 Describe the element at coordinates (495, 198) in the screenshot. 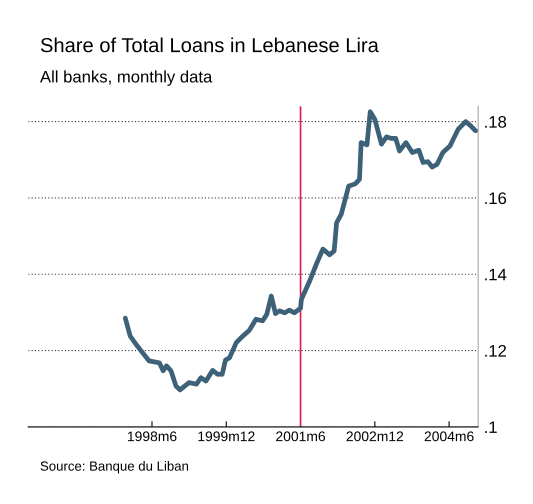

I see `y-tick-label: .16` at that location.